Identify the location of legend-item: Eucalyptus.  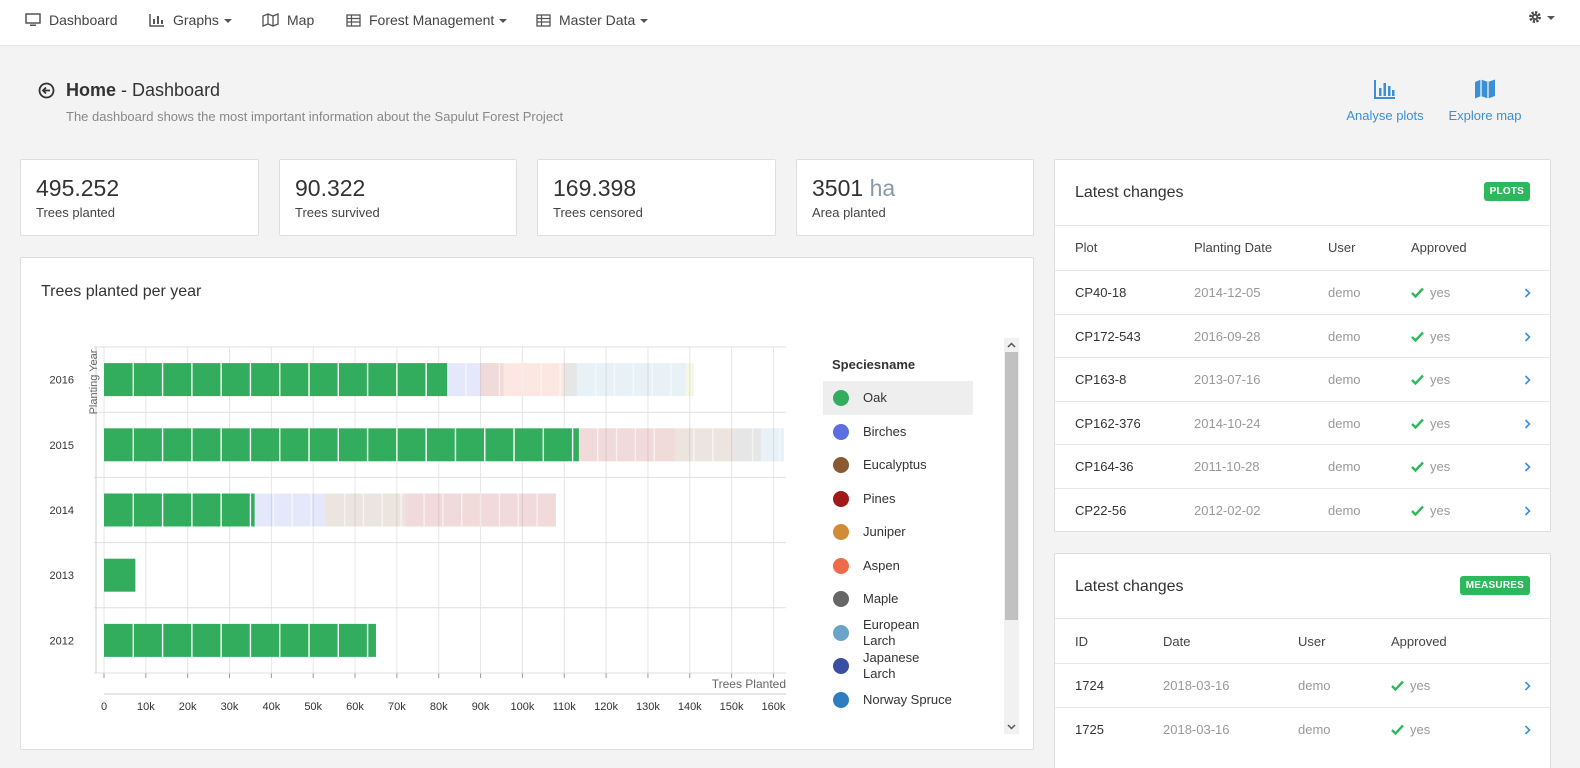
(898, 465).